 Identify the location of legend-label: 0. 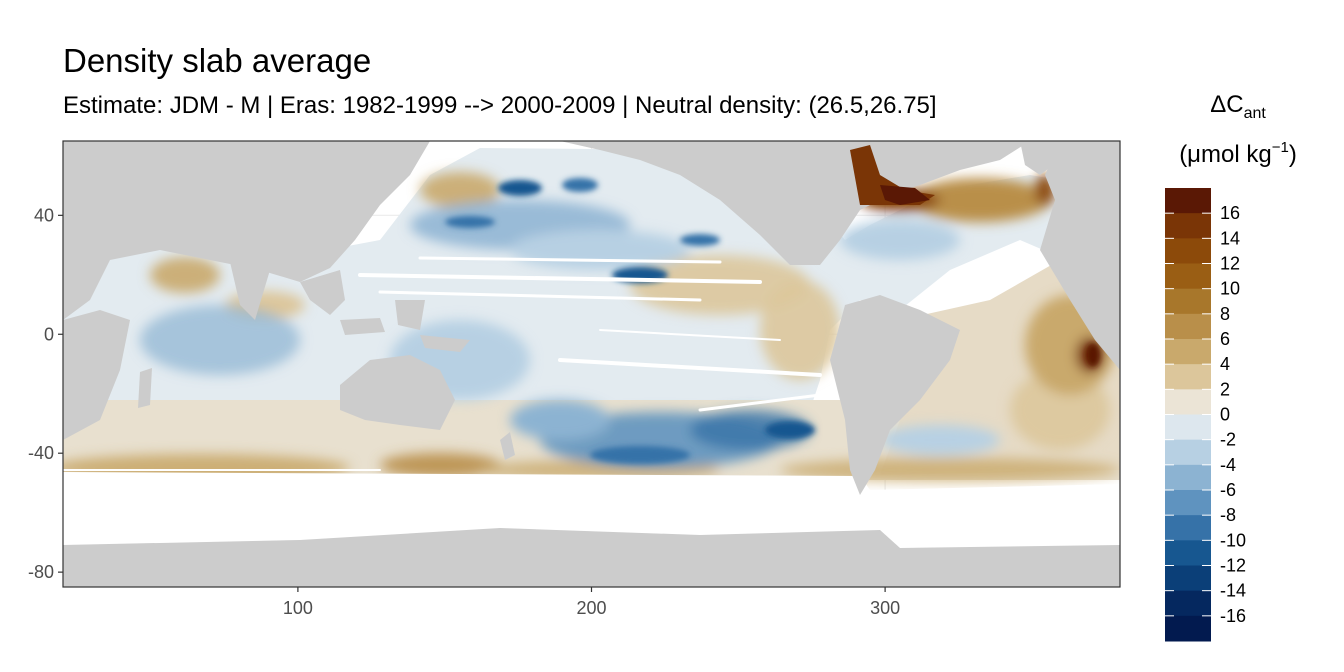
(1225, 415).